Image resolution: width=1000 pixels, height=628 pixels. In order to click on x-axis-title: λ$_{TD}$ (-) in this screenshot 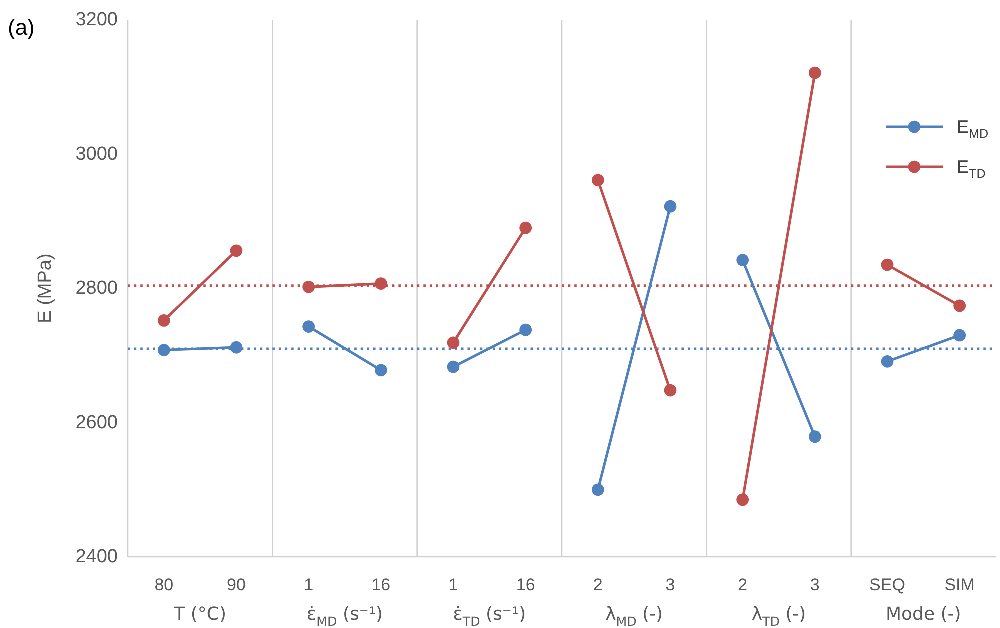, I will do `click(779, 616)`.